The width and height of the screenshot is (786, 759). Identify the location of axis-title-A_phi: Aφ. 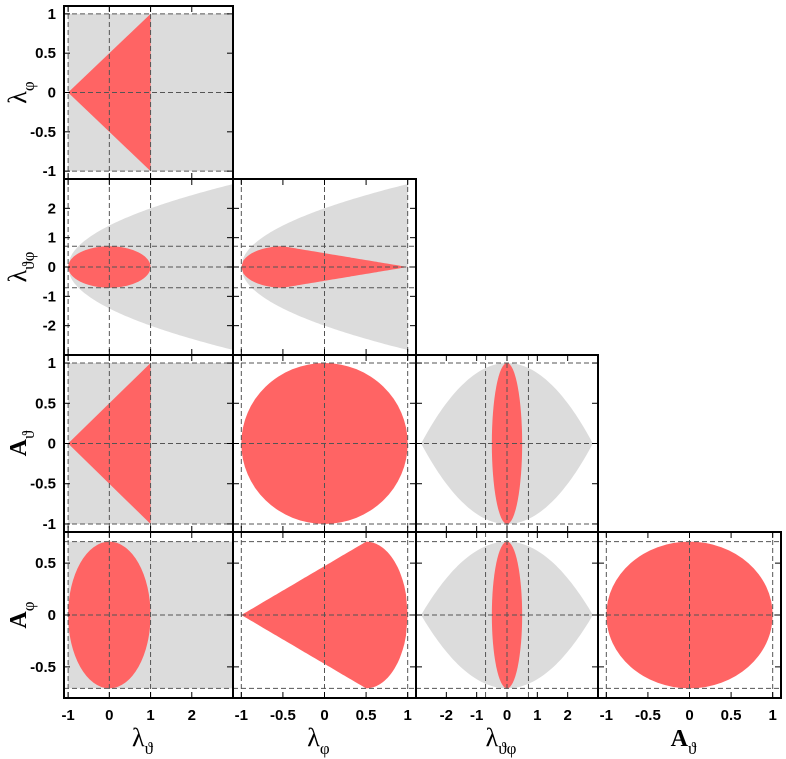
(22, 614).